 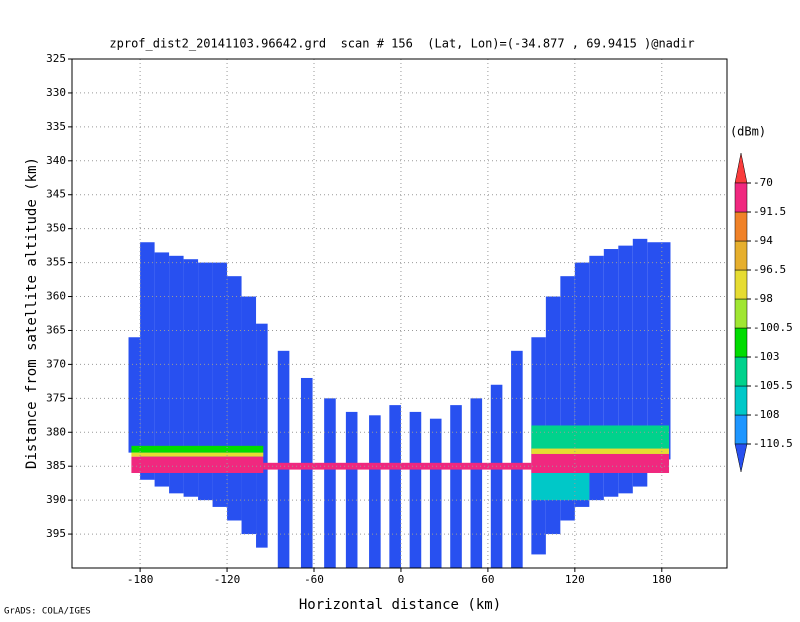 What do you see at coordinates (400, 605) in the screenshot?
I see `x-axis-label: Horizontal distance (km)` at bounding box center [400, 605].